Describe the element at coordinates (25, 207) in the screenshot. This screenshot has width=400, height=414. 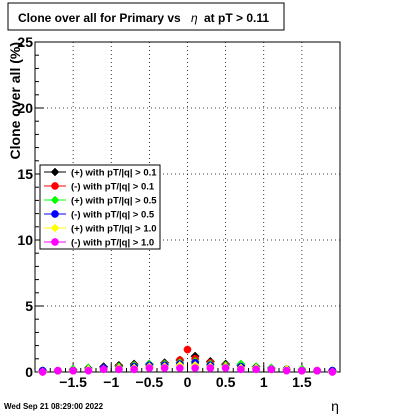
I see `y-tick-labels: 0 5 10 15 20 25` at that location.